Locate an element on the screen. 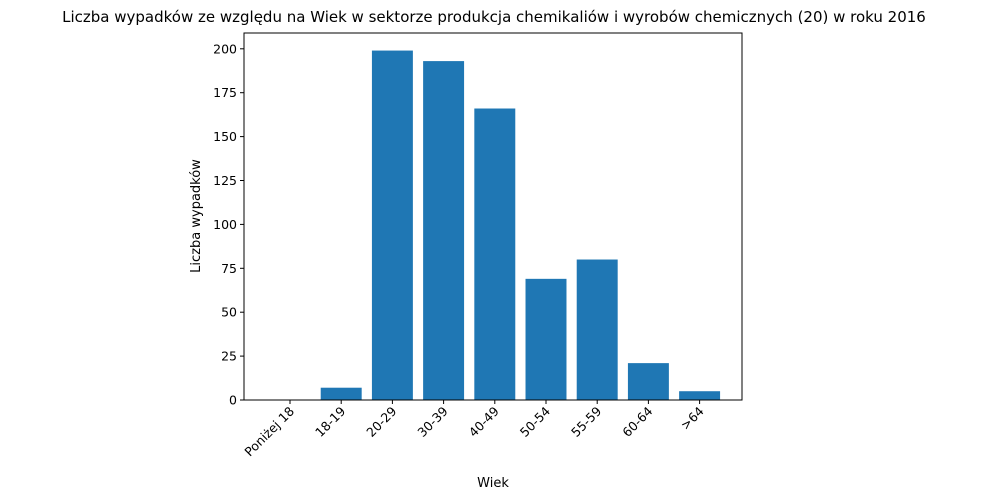  x-tick-label: 30-39 is located at coordinates (432, 421).